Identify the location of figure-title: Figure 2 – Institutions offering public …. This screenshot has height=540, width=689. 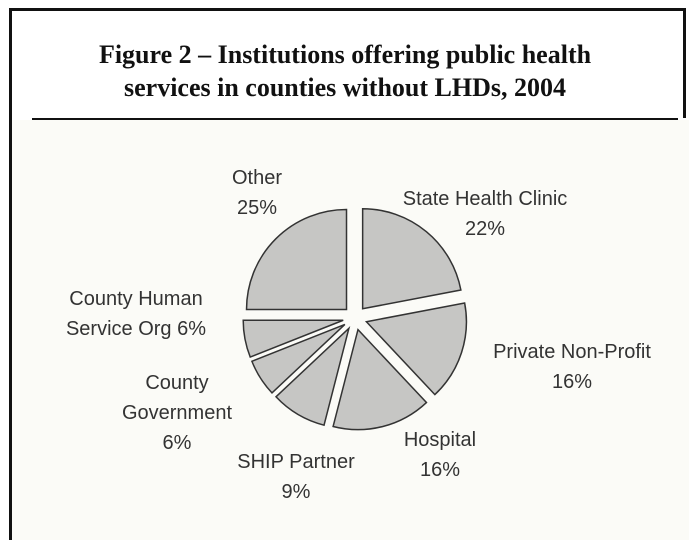
(345, 71).